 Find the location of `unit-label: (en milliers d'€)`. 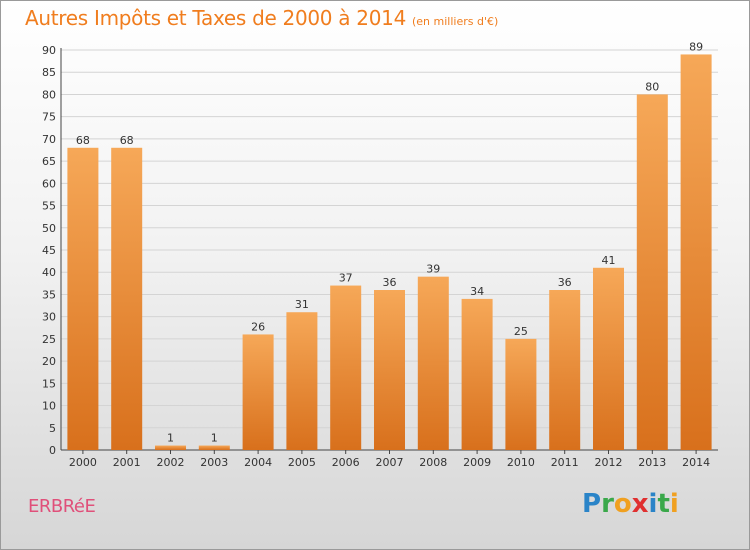

unit-label: (en milliers d'€) is located at coordinates (455, 21).